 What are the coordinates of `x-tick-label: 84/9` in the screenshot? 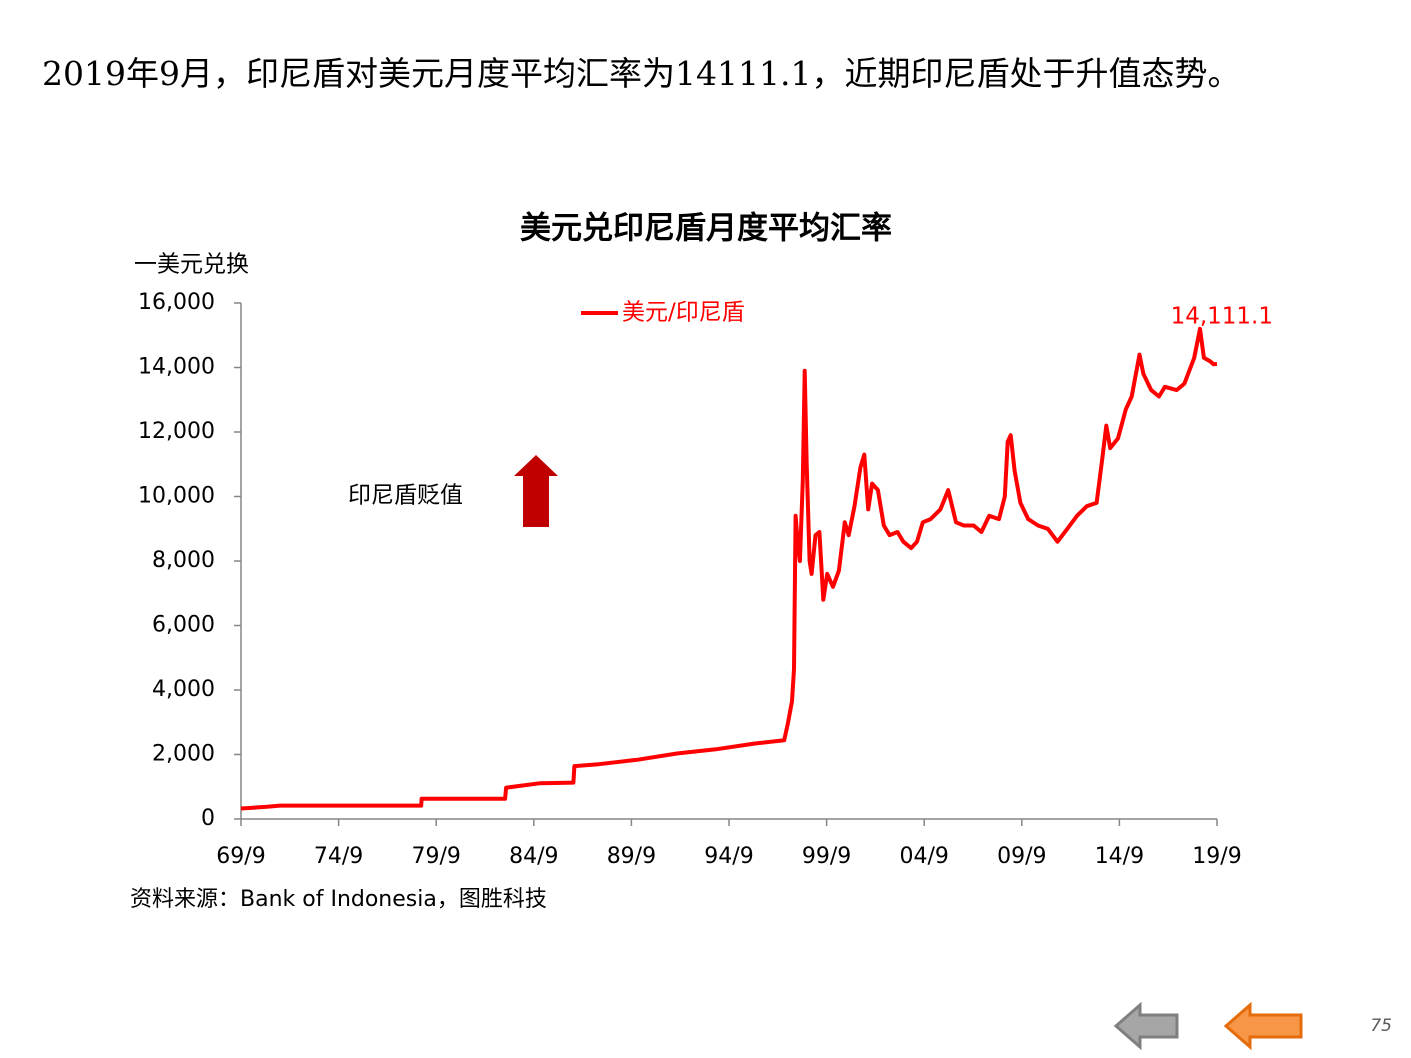 It's located at (533, 856).